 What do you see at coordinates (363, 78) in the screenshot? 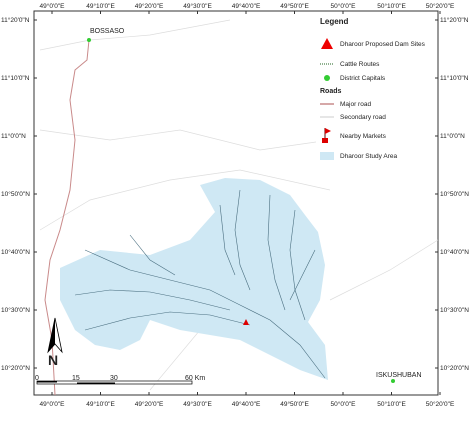
I see `legend-label: District Capitals` at bounding box center [363, 78].